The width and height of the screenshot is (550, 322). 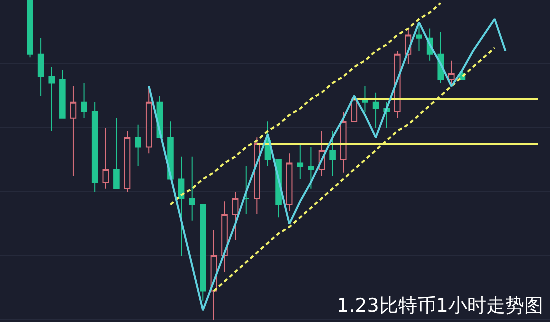 What do you see at coordinates (440, 306) in the screenshot?
I see `text: 1.23比特币1小时走势图` at bounding box center [440, 306].